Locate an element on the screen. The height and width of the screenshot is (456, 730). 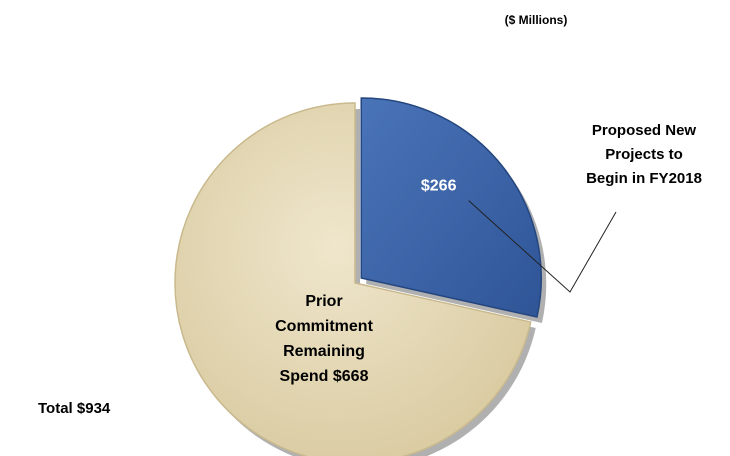
slice-label-line: Commitment is located at coordinates (324, 326).